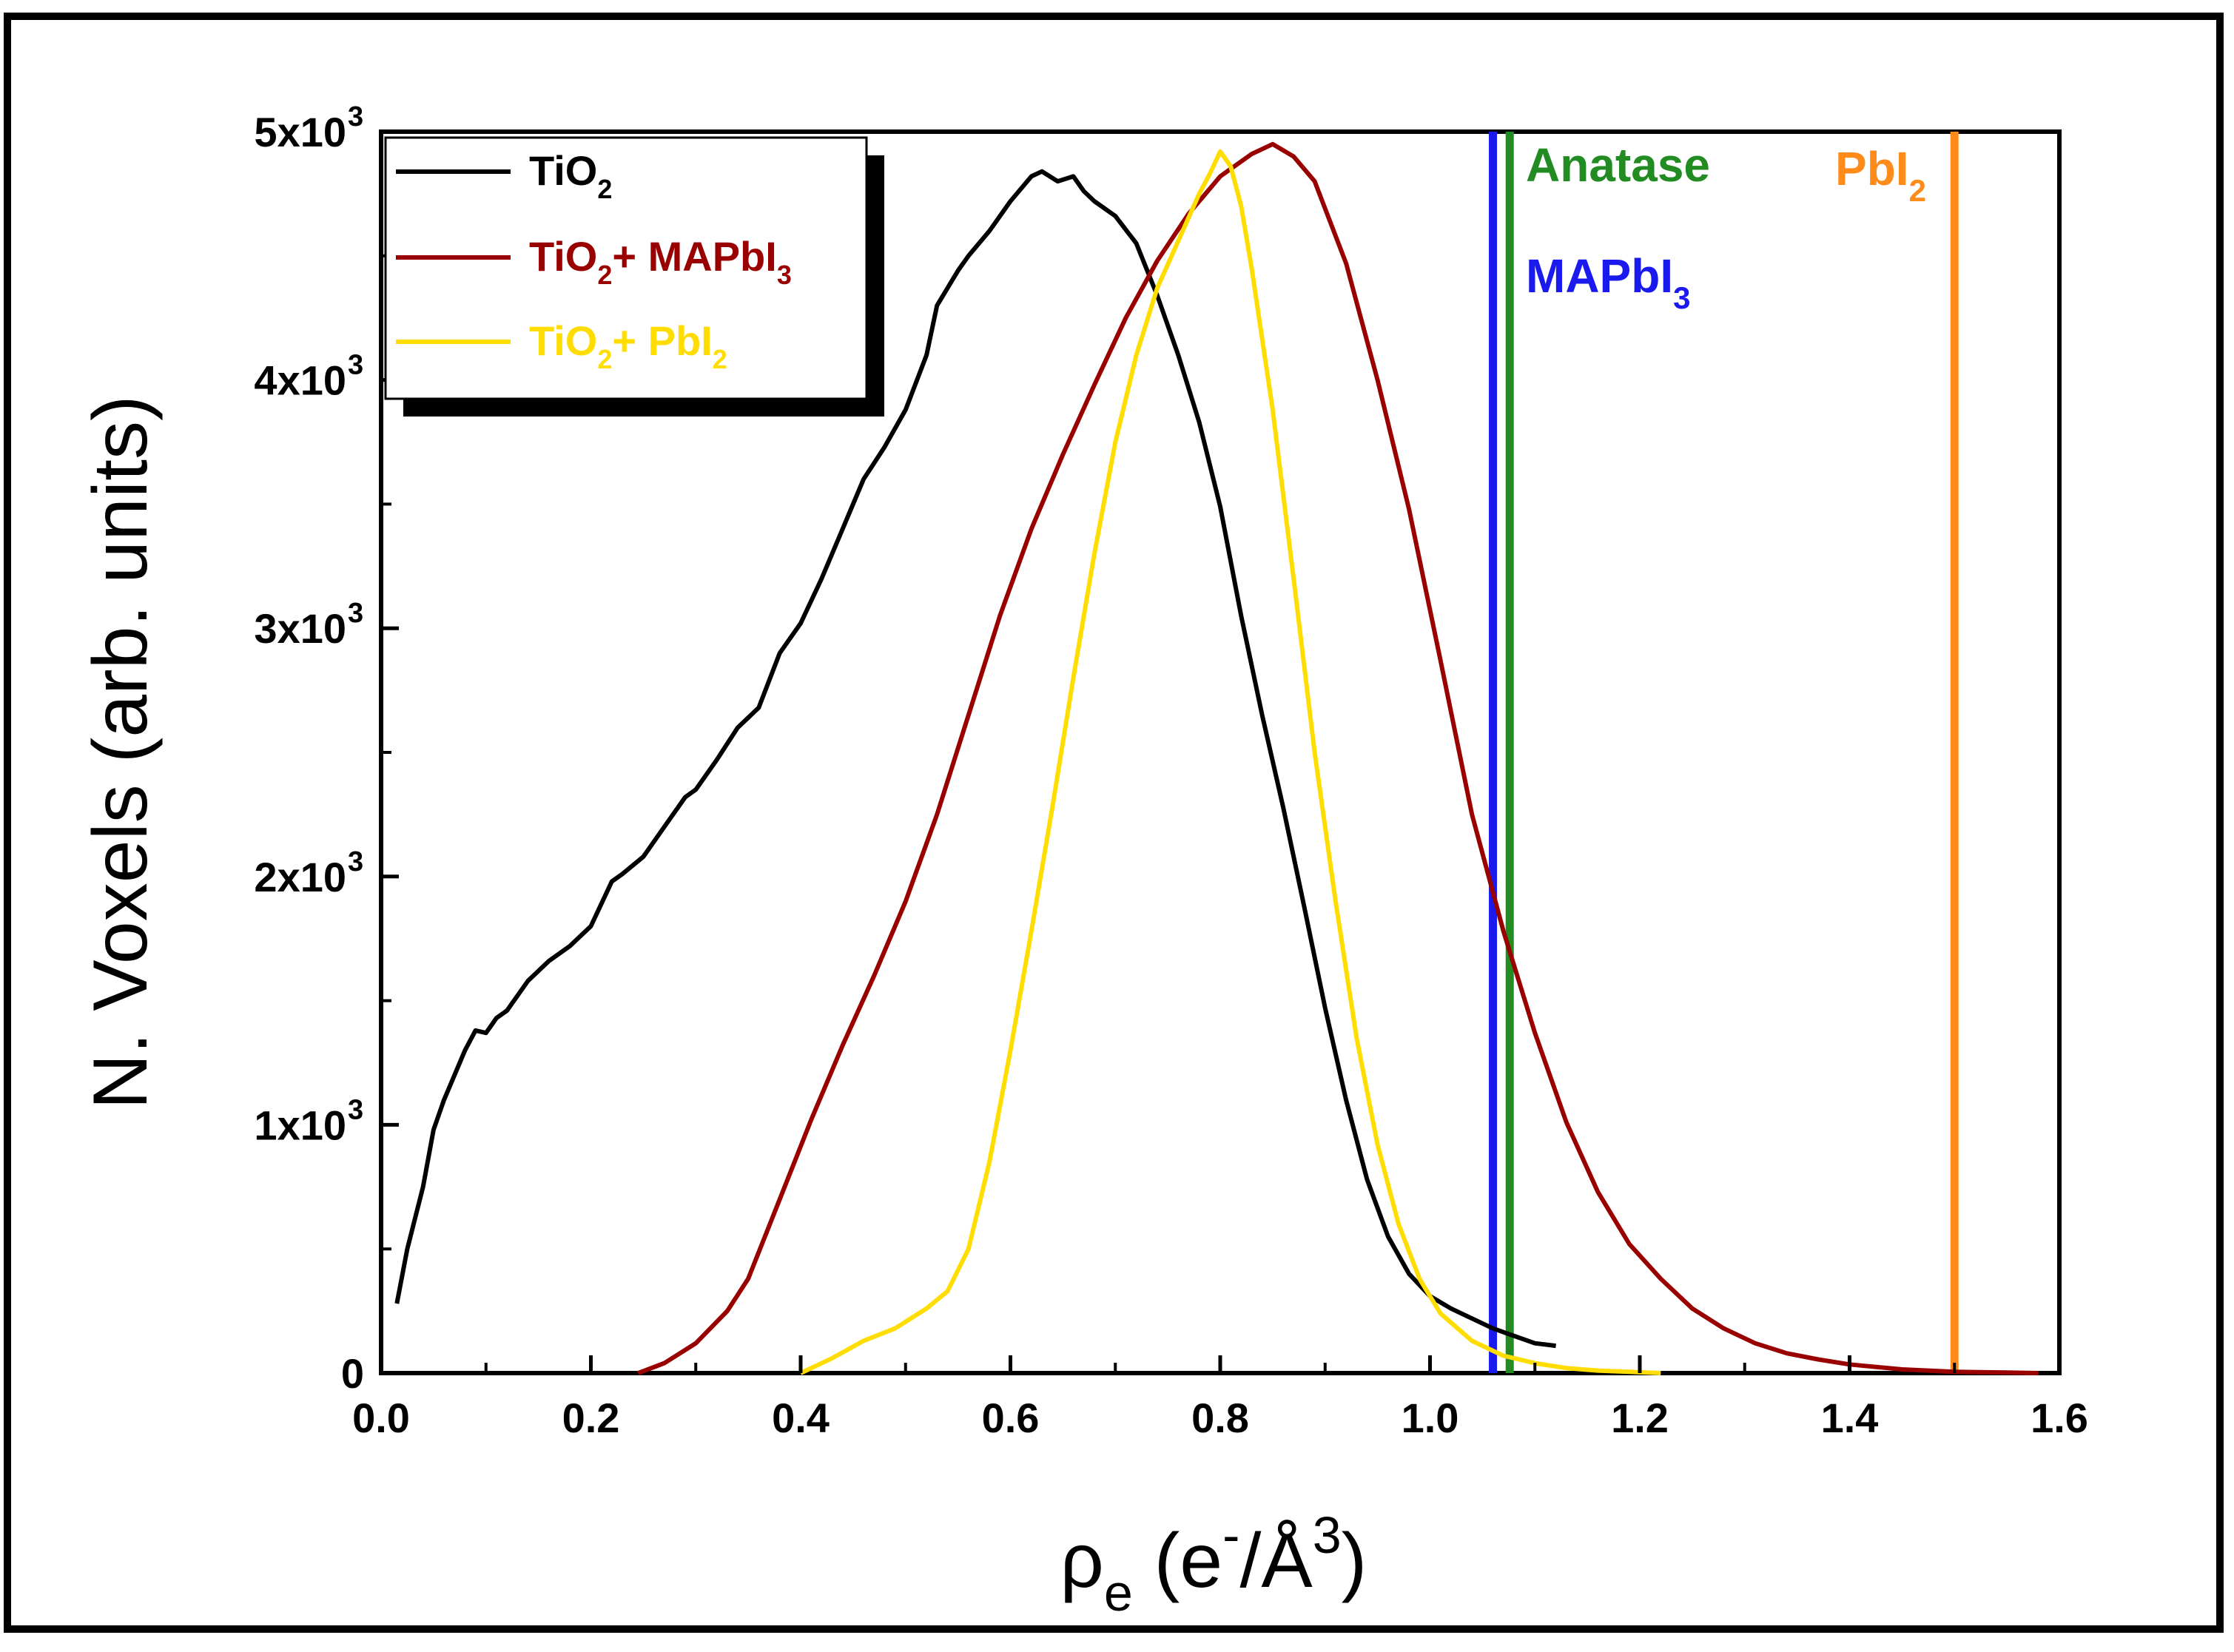 This screenshot has height=1652, width=2234. Describe the element at coordinates (1011, 1418) in the screenshot. I see `x-tick-label: 0.6` at that location.